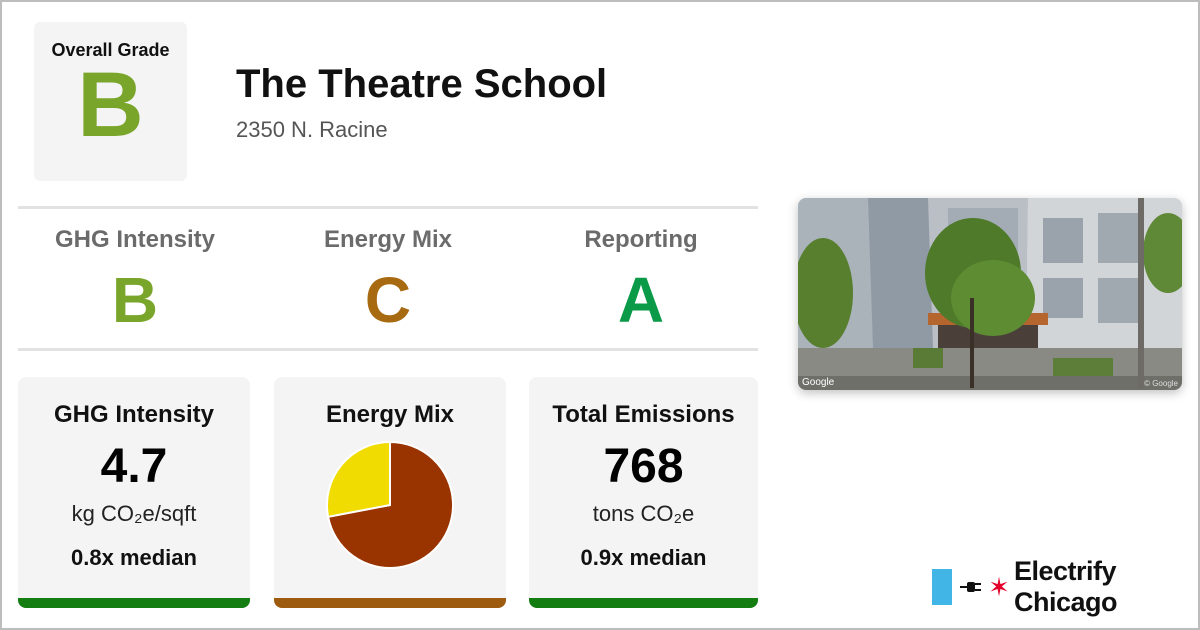 This screenshot has height=630, width=1200. Describe the element at coordinates (134, 603) in the screenshot. I see `ghg-grade-bar` at that location.